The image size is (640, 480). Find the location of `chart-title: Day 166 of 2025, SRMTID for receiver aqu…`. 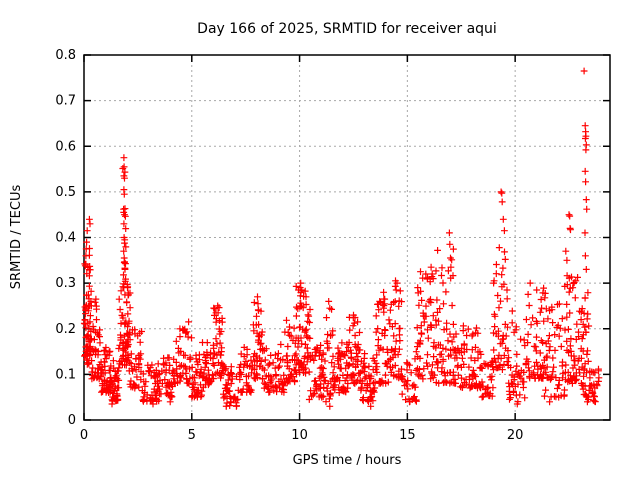

chart-title: Day 166 of 2025, SRMTID for receiver aqu… is located at coordinates (347, 29).